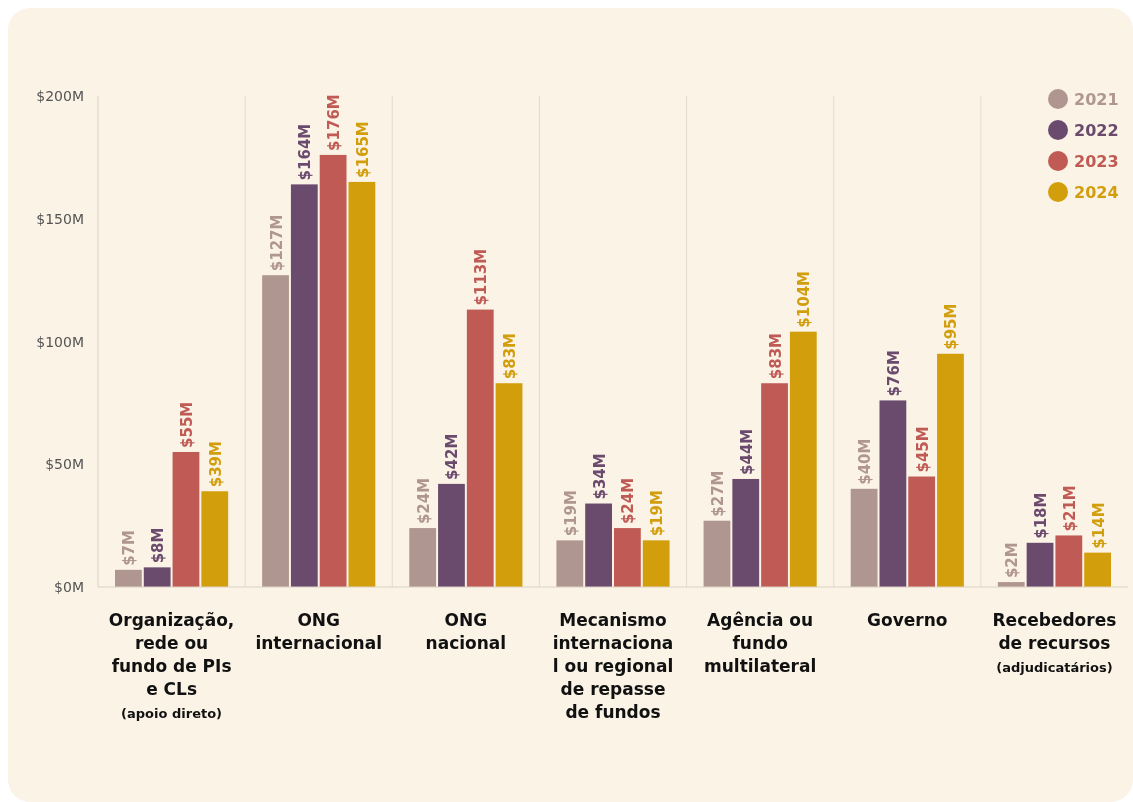 Image resolution: width=1133 pixels, height=802 pixels. What do you see at coordinates (951, 326) in the screenshot?
I see `data-label: $95M` at bounding box center [951, 326].